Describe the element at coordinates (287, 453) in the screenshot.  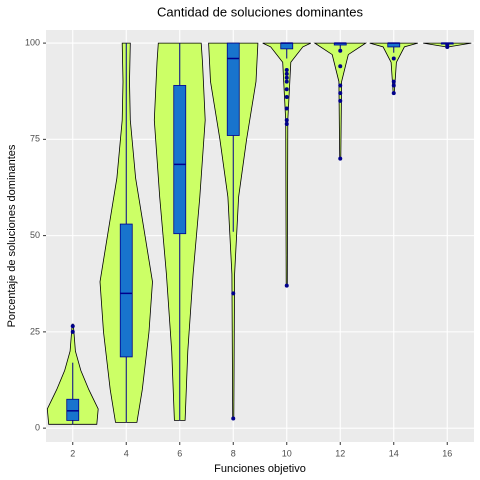
I see `x-tick-label: 10` at that location.